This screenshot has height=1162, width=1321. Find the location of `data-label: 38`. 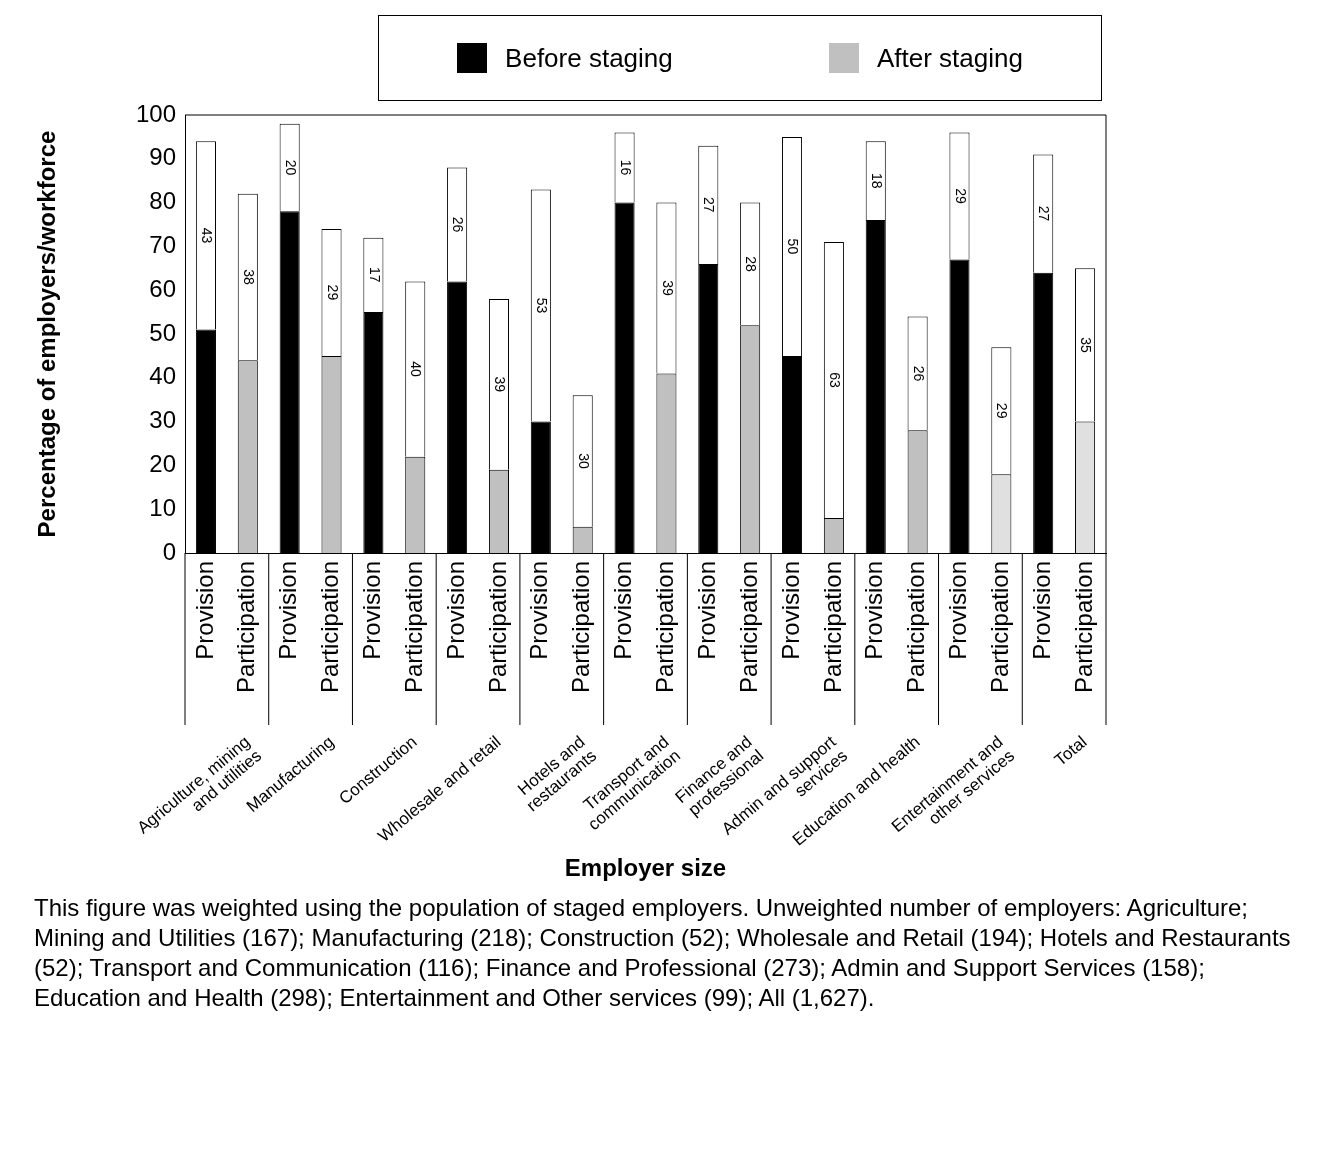

data-label: 38 is located at coordinates (248, 277).